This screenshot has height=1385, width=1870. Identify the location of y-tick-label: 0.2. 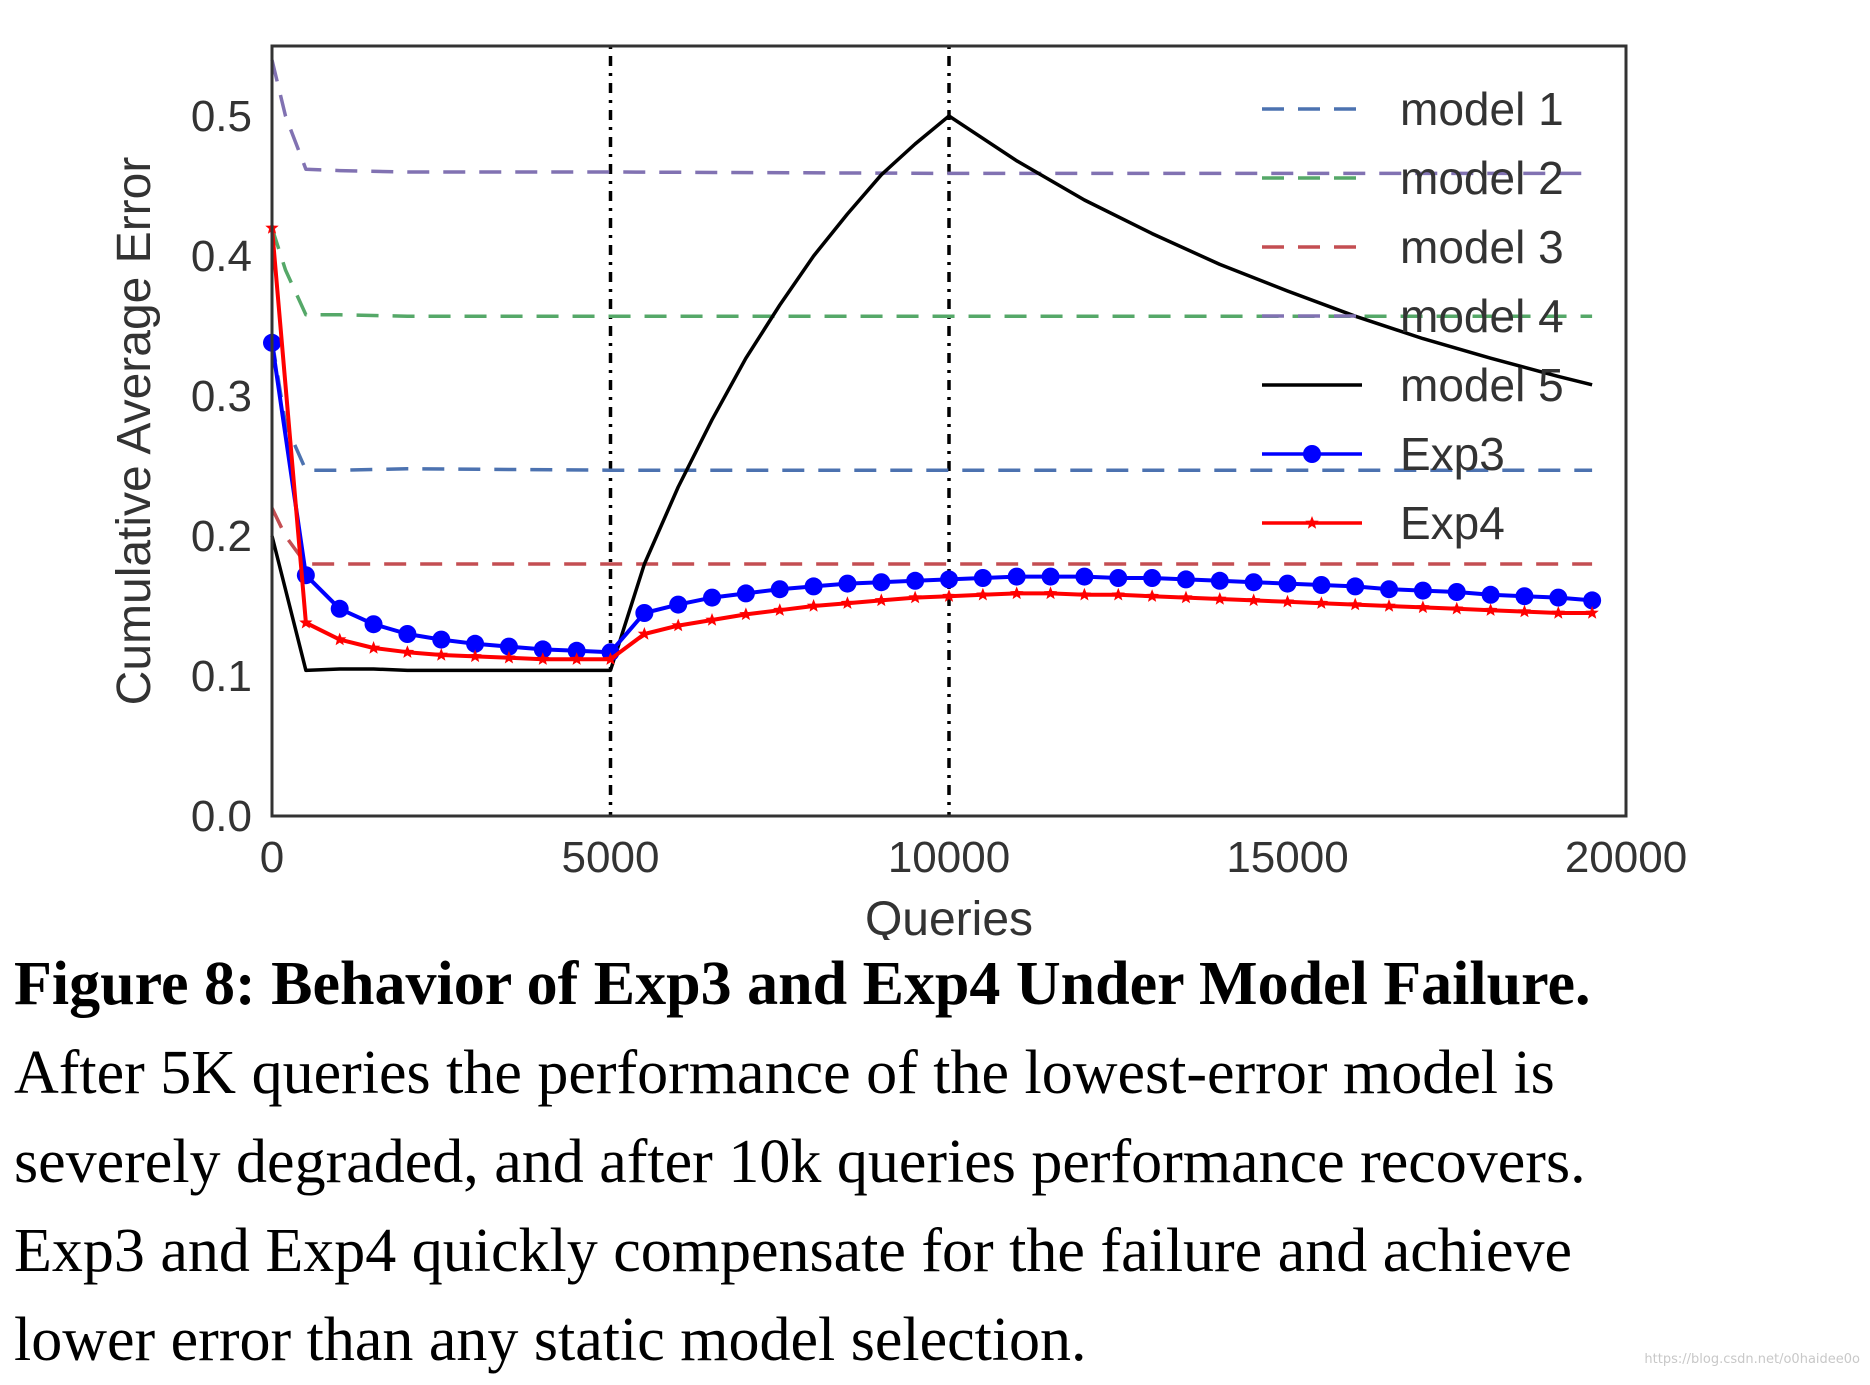
(221, 536).